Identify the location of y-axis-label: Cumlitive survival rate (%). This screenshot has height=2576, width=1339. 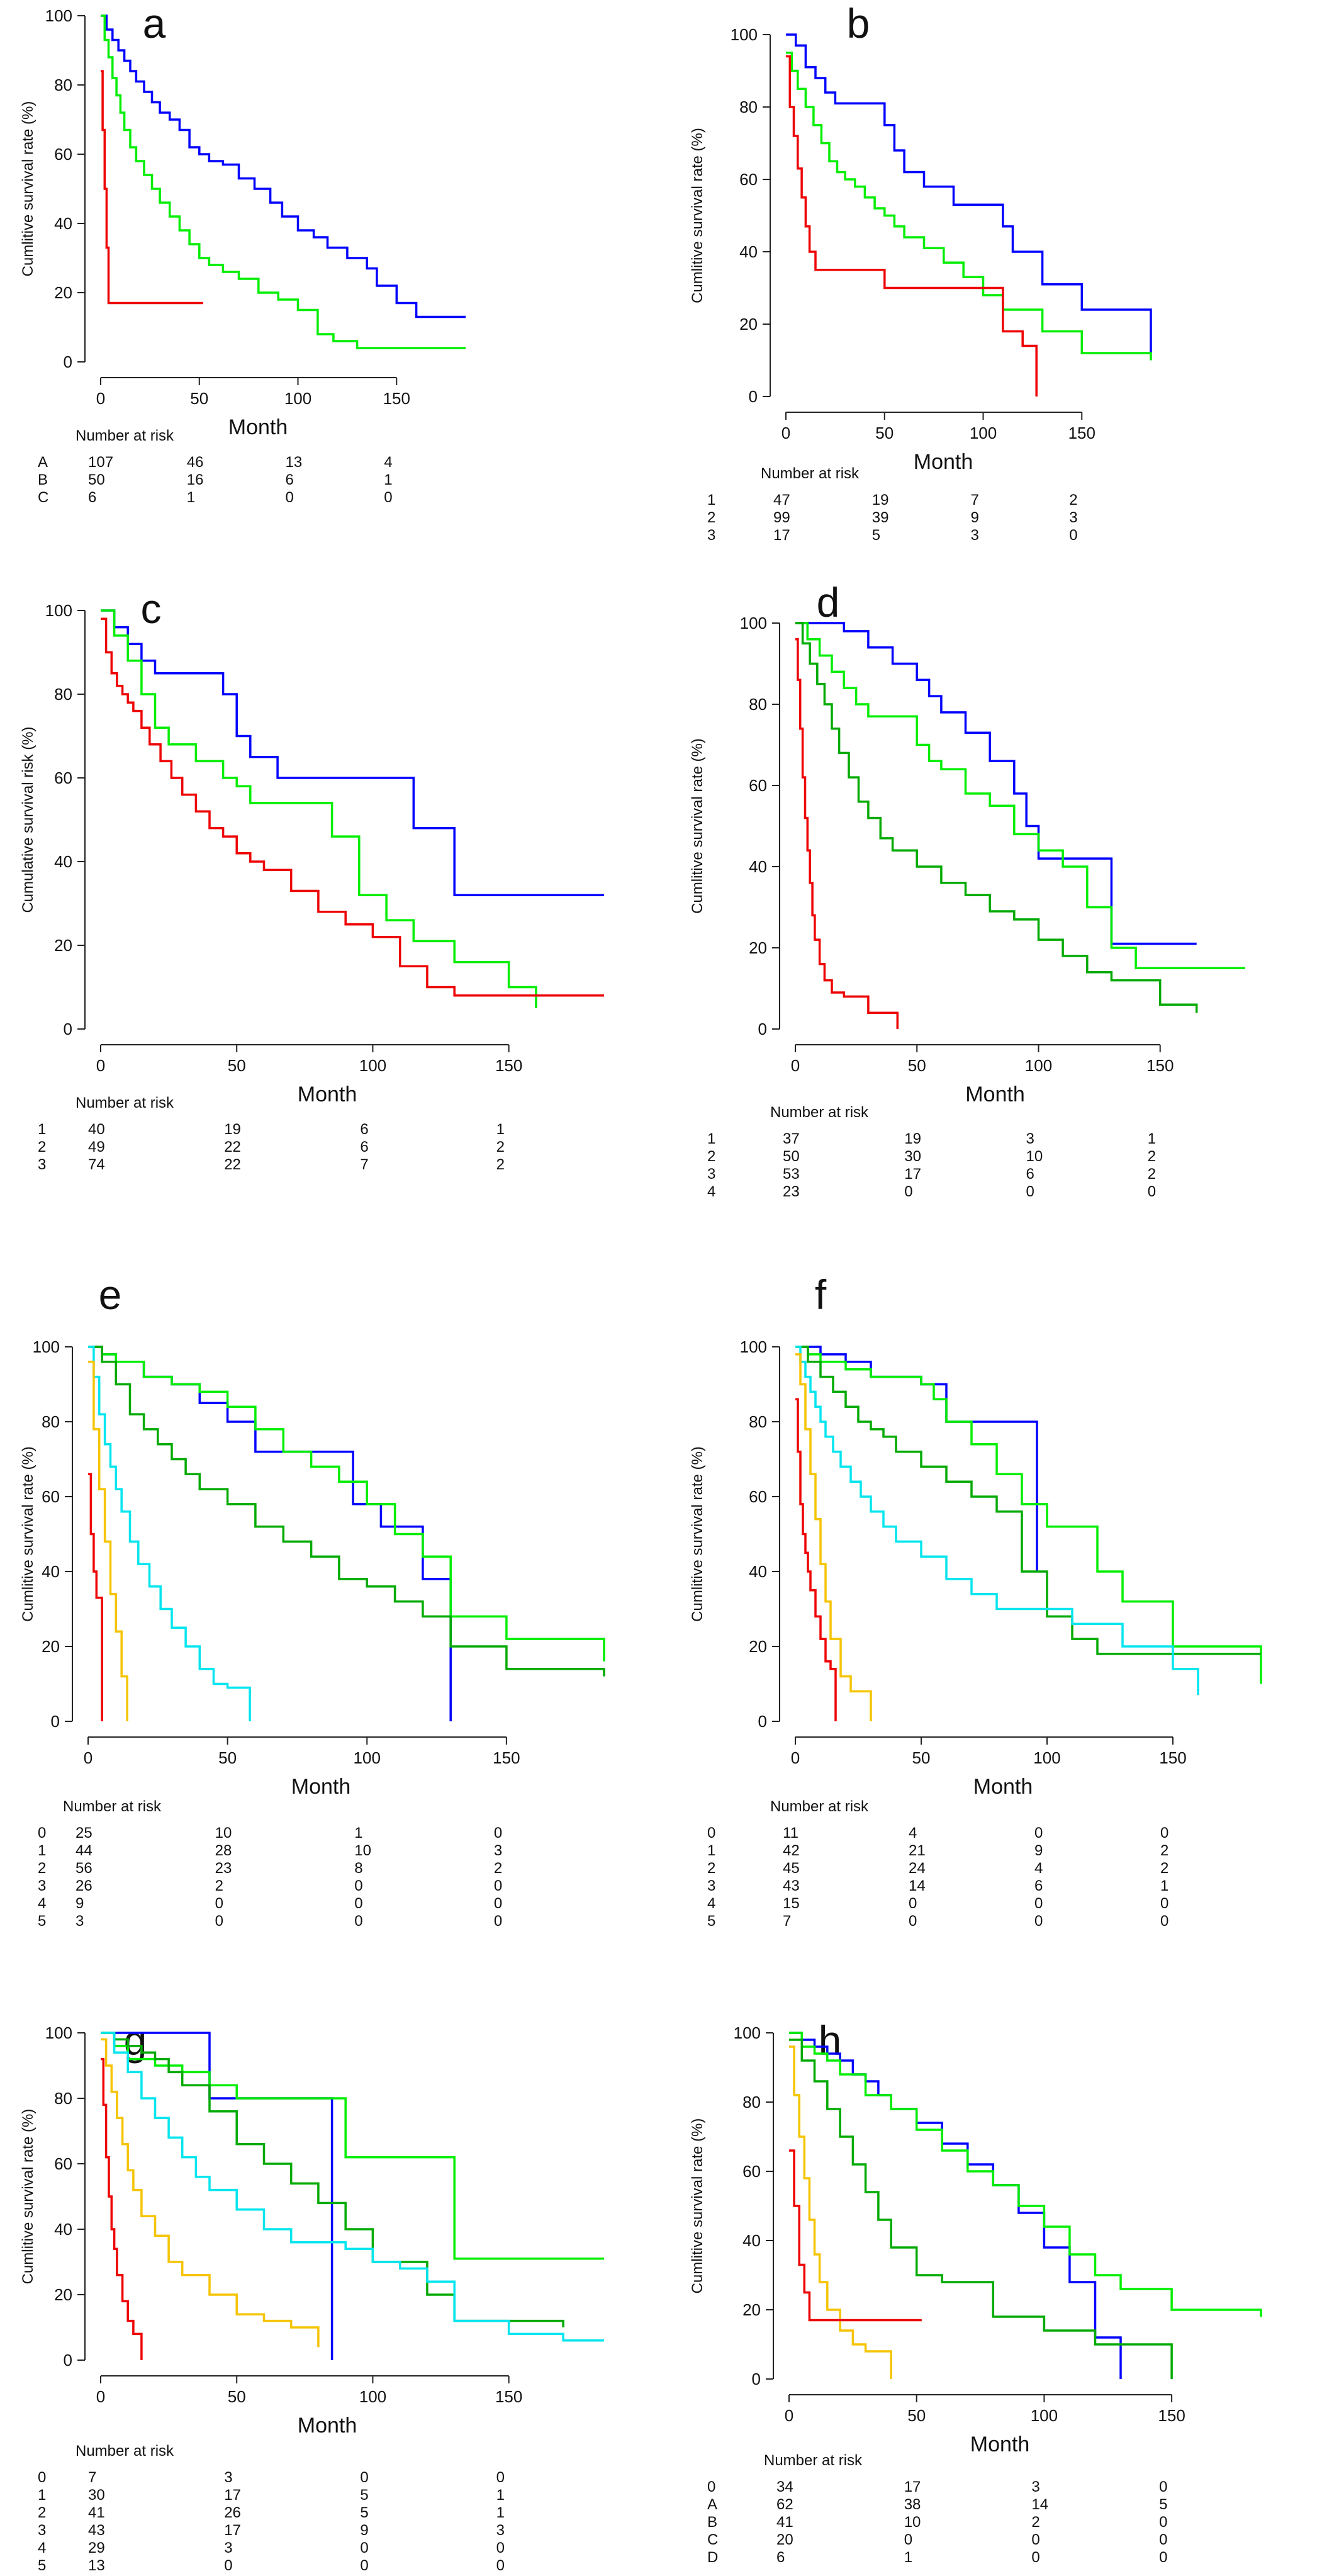
(28, 1534).